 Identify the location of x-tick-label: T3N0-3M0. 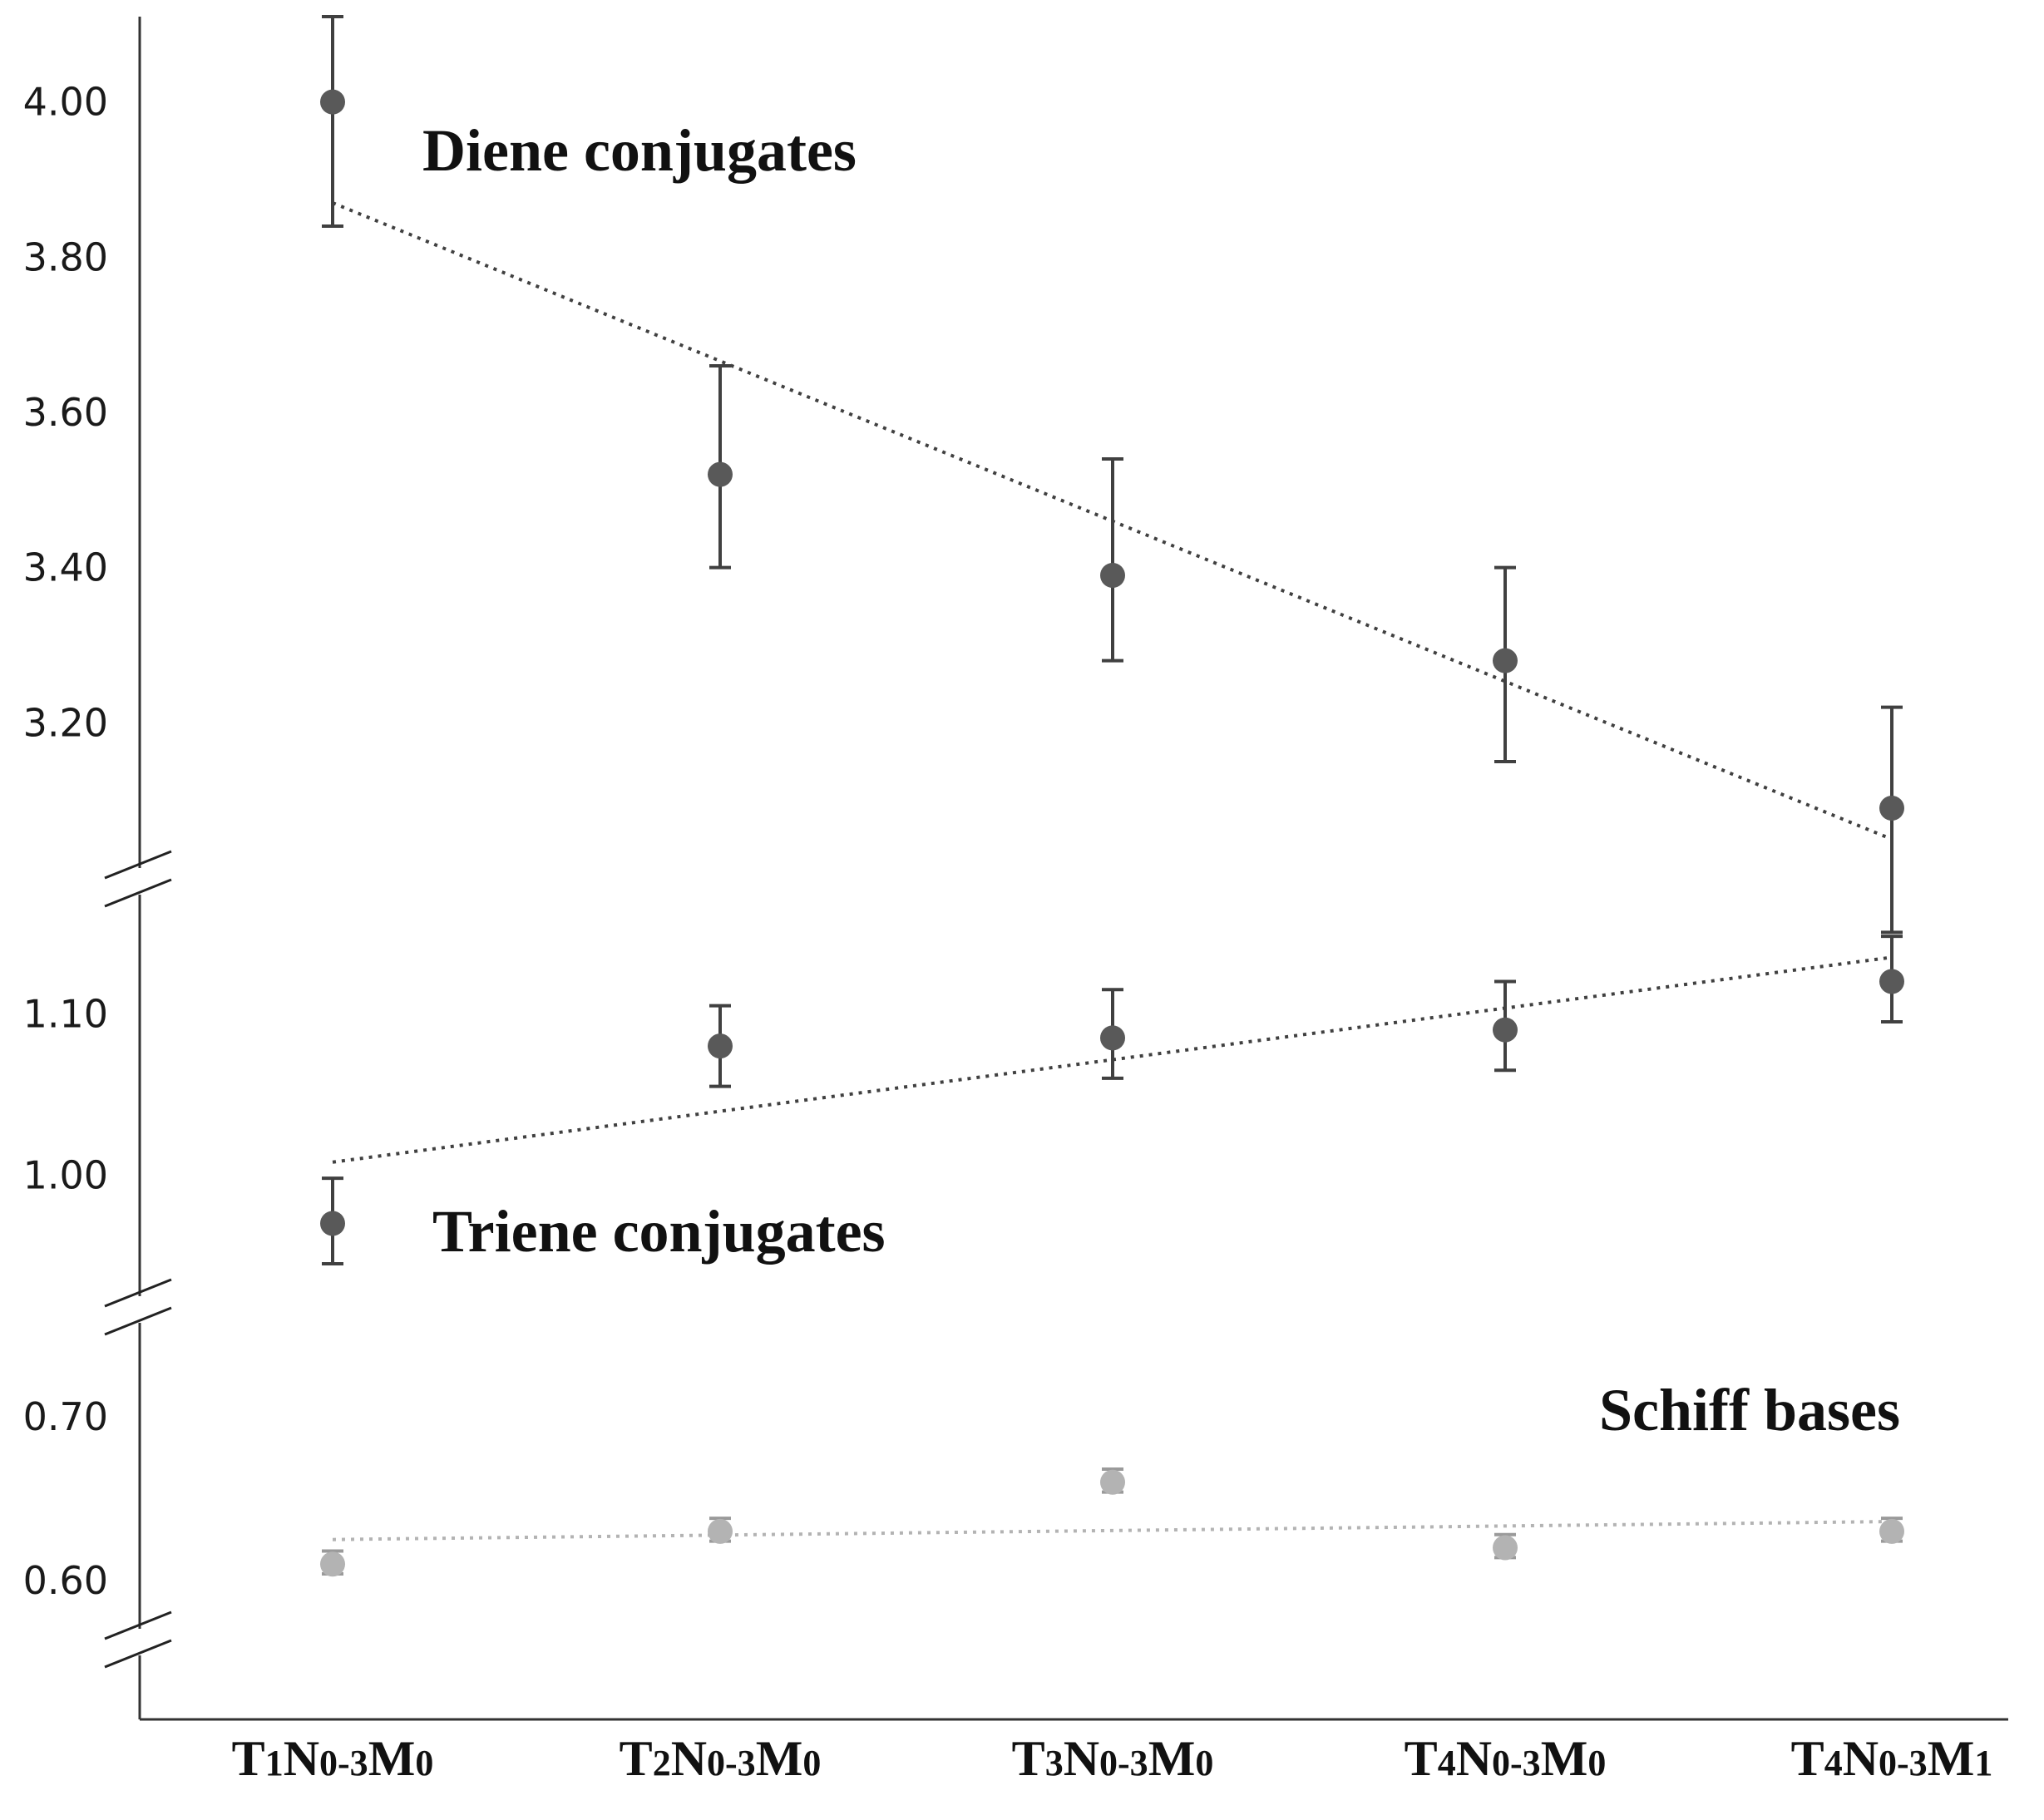
(1113, 1758).